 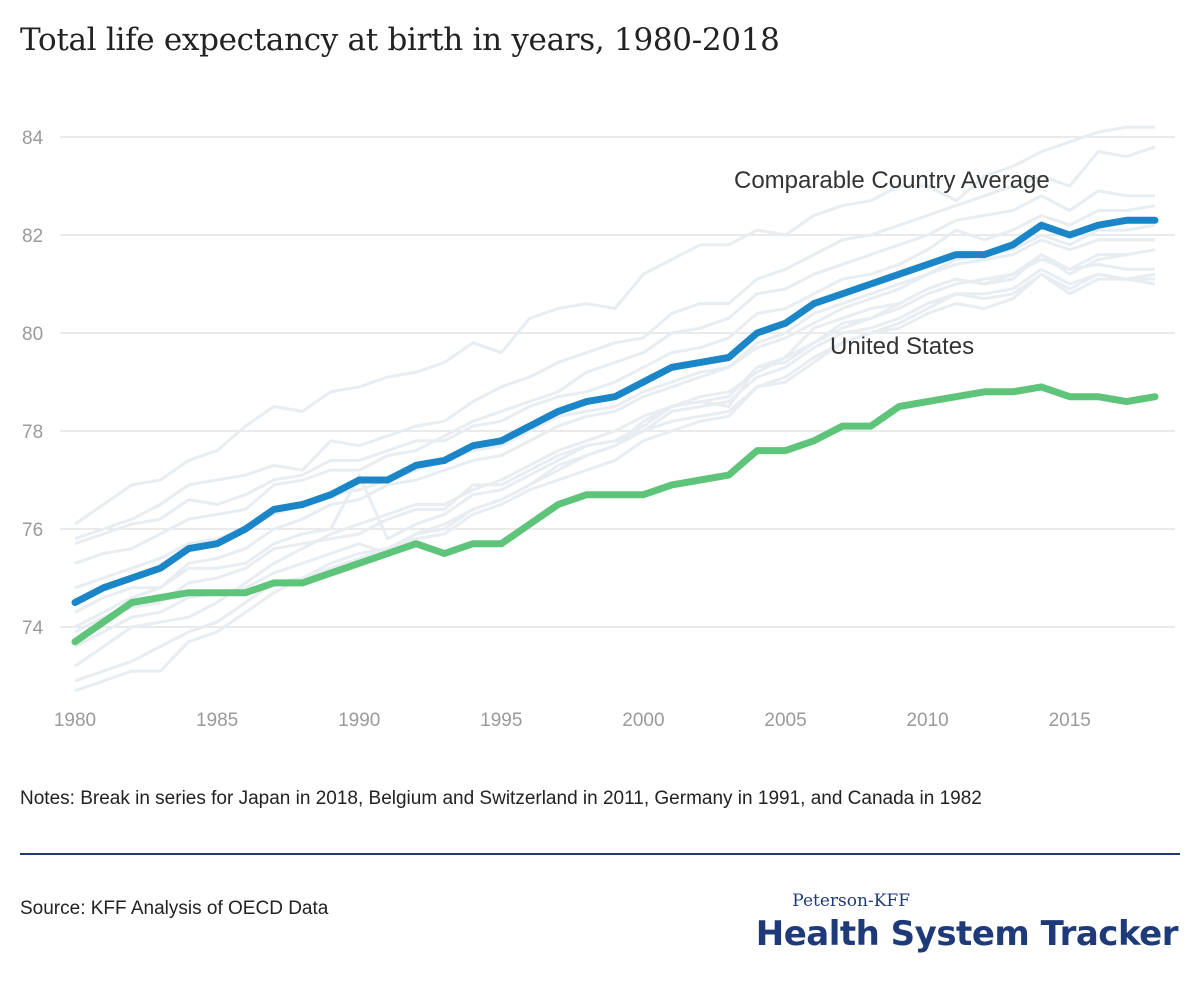 I want to click on annotation-comparable-country-average: Comparable Country Average, so click(x=892, y=180).